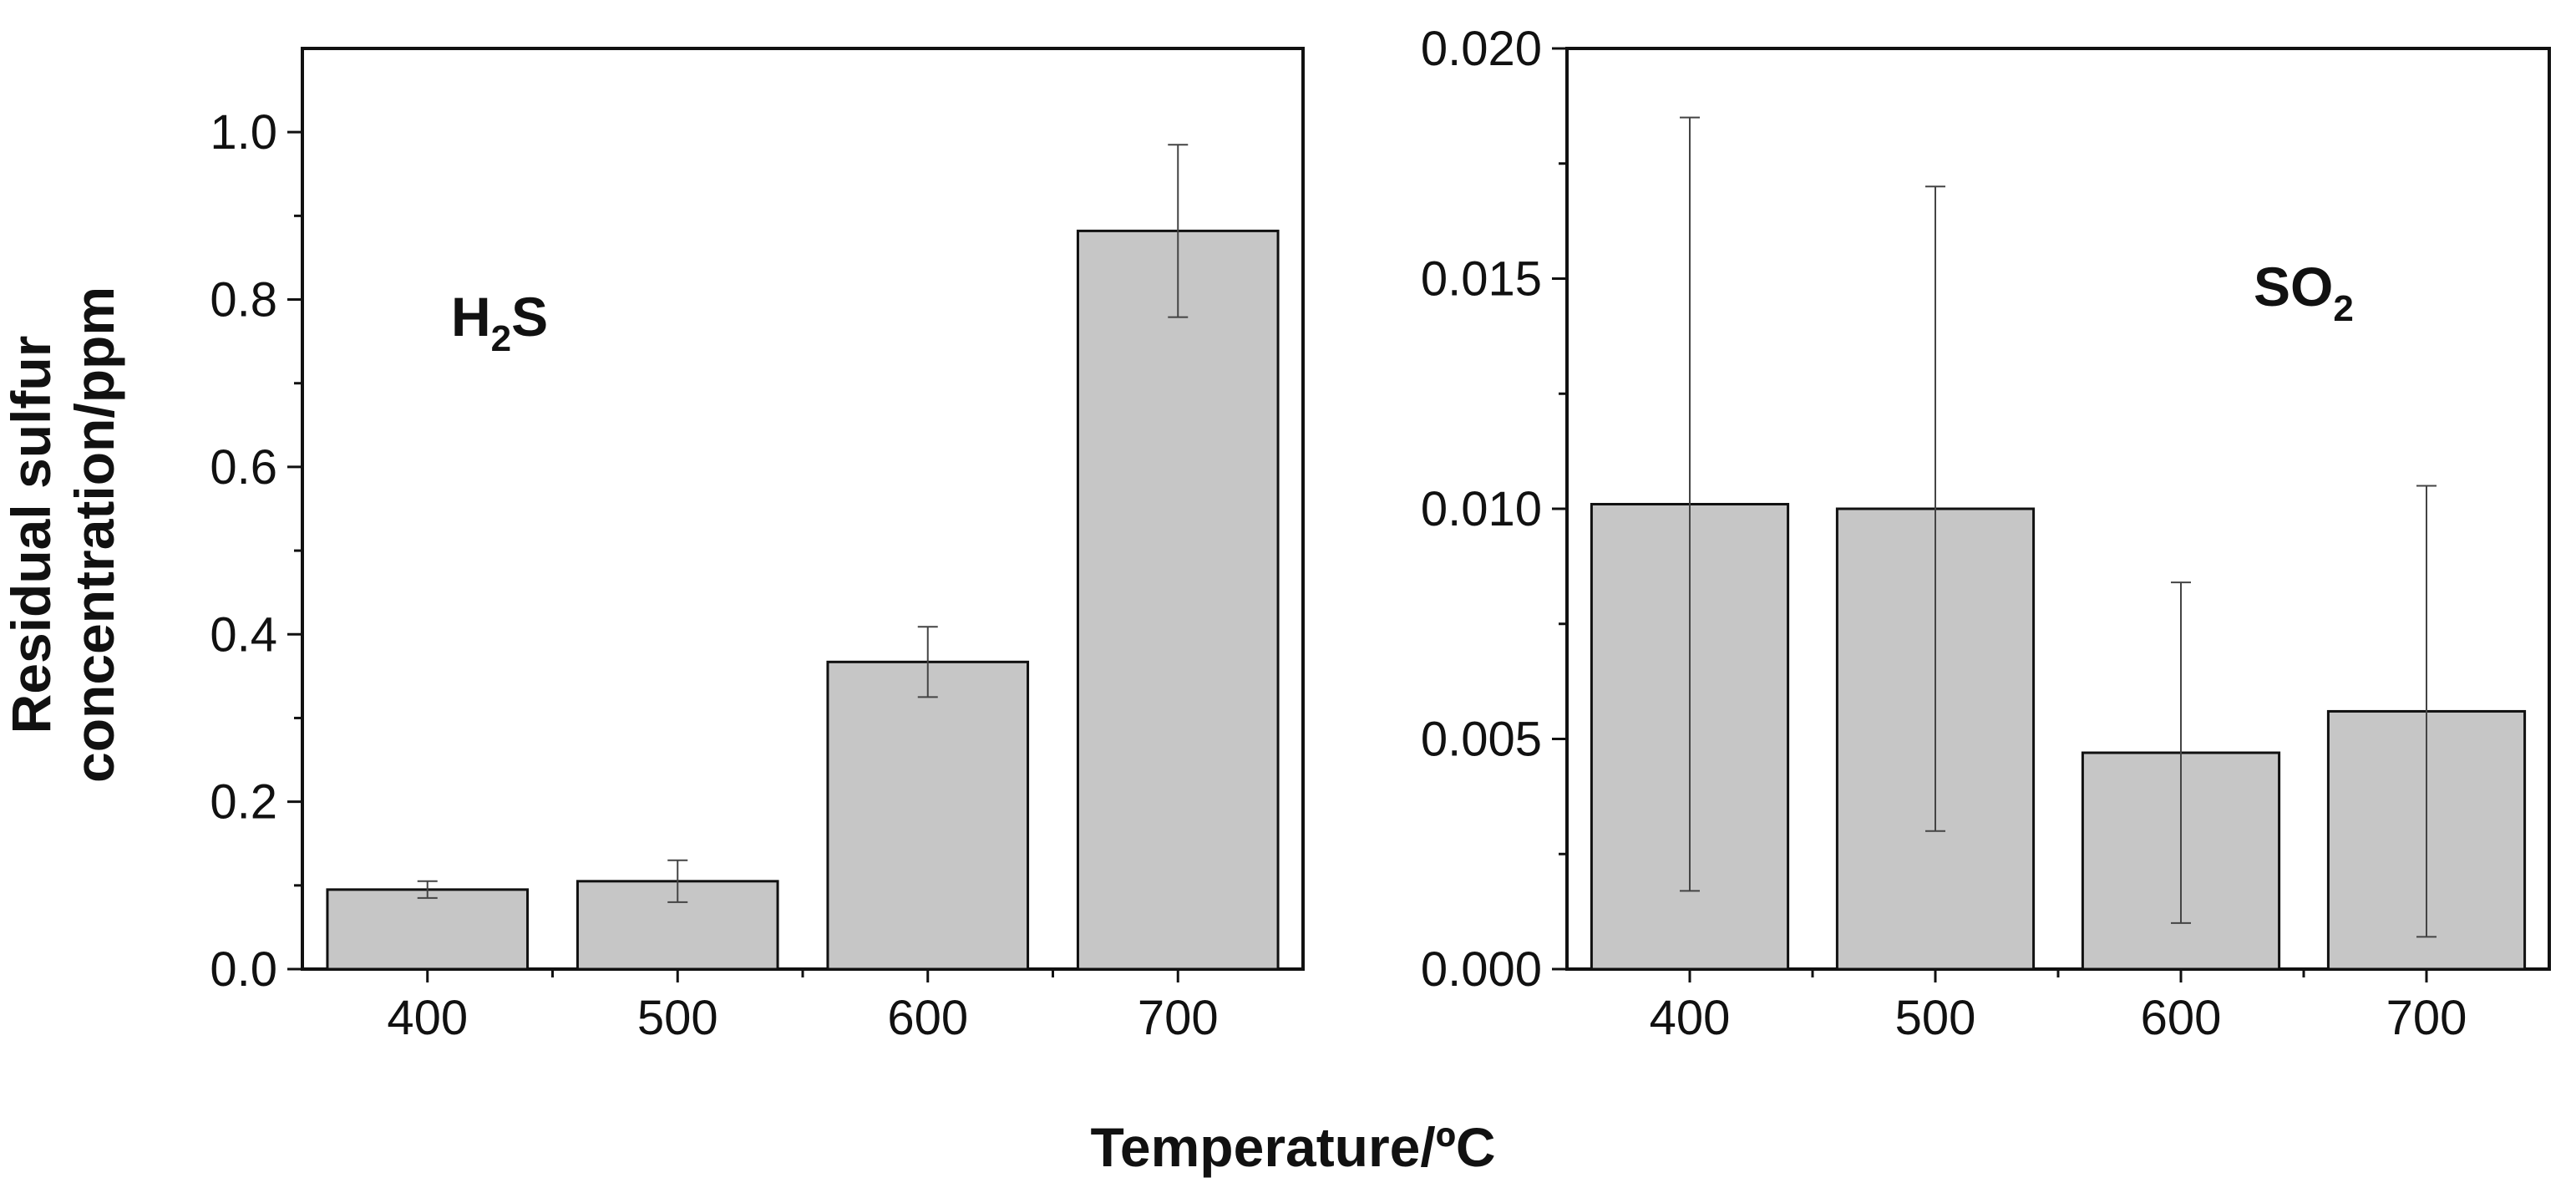  What do you see at coordinates (244, 803) in the screenshot?
I see `y-tick-label: 0.2` at bounding box center [244, 803].